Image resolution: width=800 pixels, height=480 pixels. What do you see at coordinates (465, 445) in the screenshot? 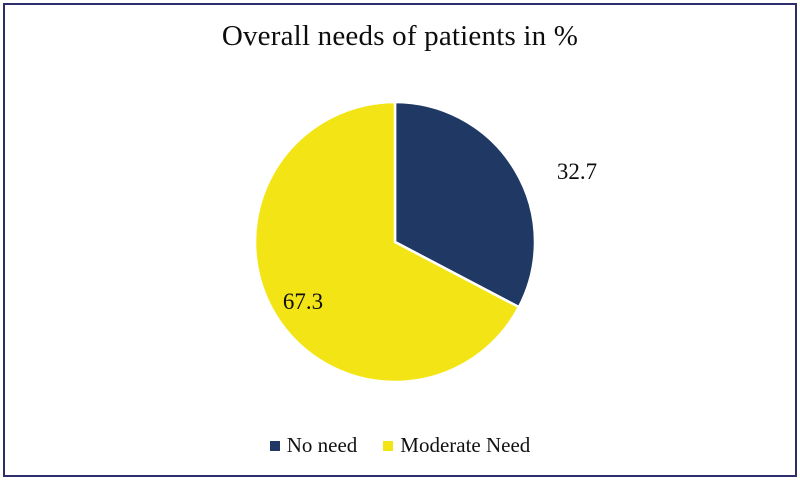
I see `legend-label-moderate-need: Moderate Need` at bounding box center [465, 445].